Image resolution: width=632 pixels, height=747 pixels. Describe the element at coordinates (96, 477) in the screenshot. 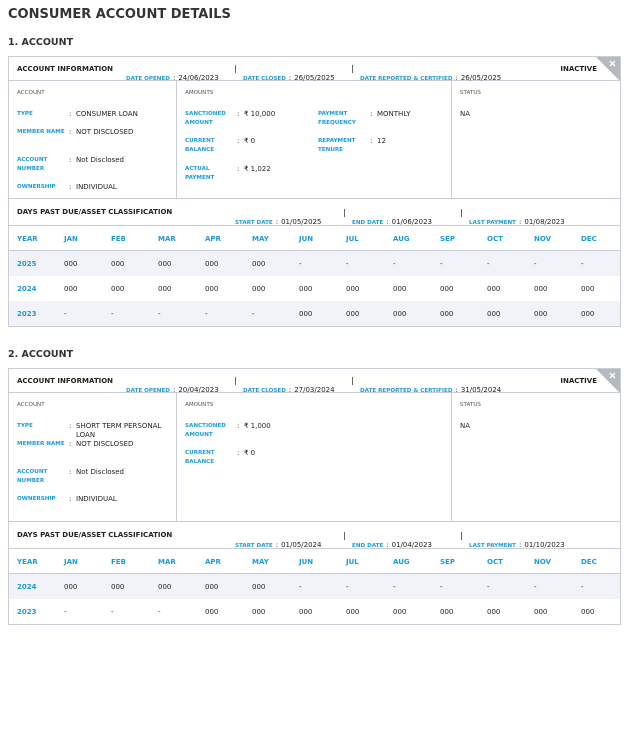

I see `field: ACCOUNT NUMBER: Not Disclosed` at that location.